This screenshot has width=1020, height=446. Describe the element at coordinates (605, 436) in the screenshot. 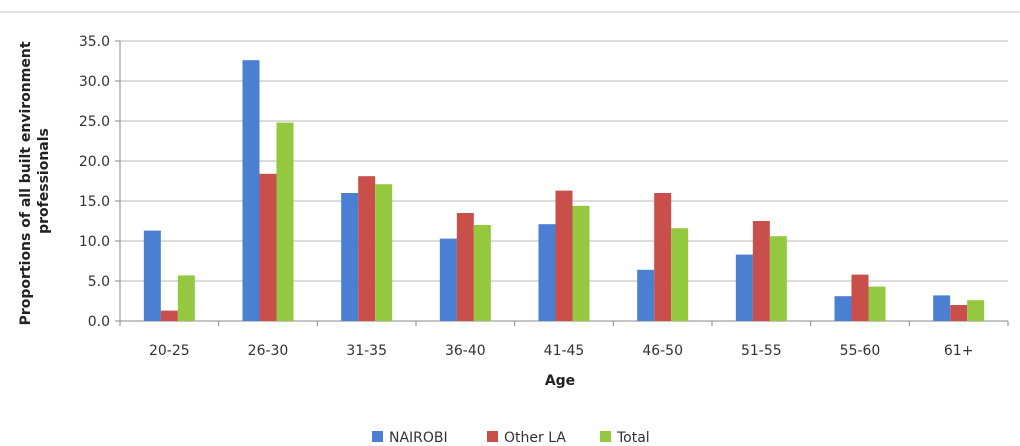

I see `legend-swatch-total` at that location.